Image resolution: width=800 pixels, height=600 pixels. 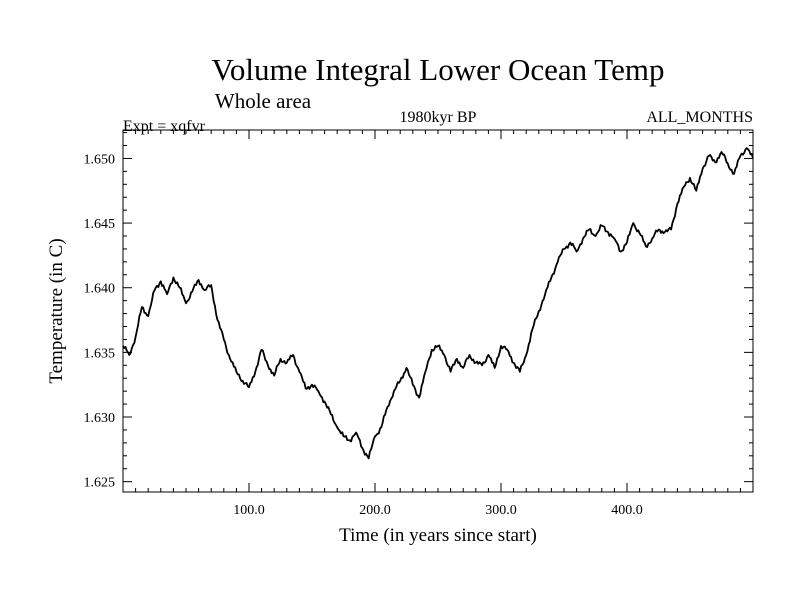 What do you see at coordinates (375, 510) in the screenshot?
I see `x-tick-label: 200.0` at bounding box center [375, 510].